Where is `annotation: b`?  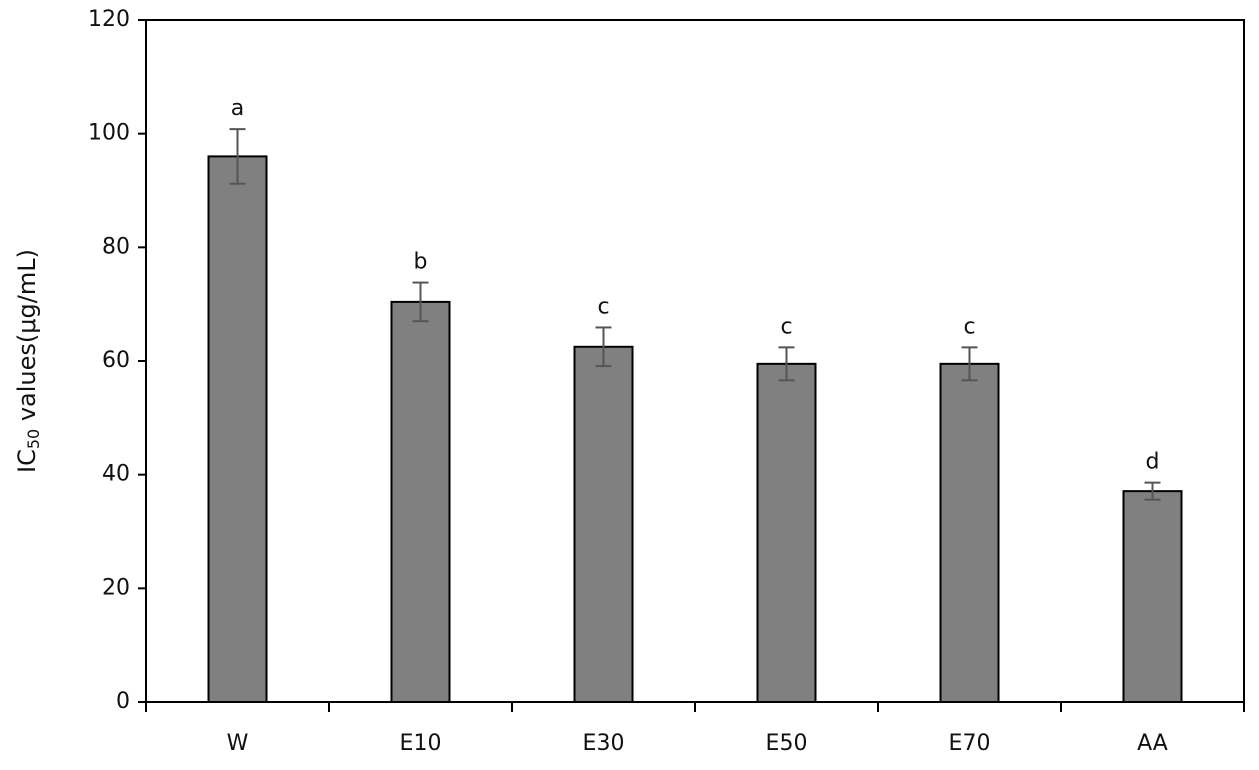 annotation: b is located at coordinates (421, 262).